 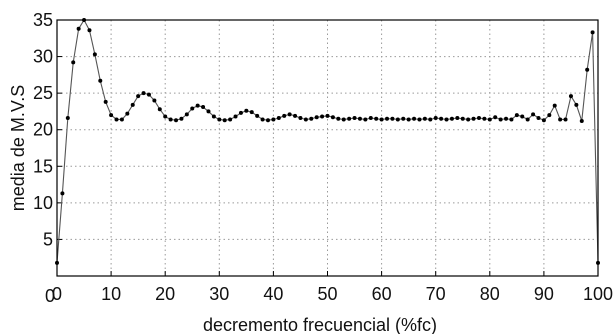 I want to click on y-tick-label: 30, so click(x=43, y=57).